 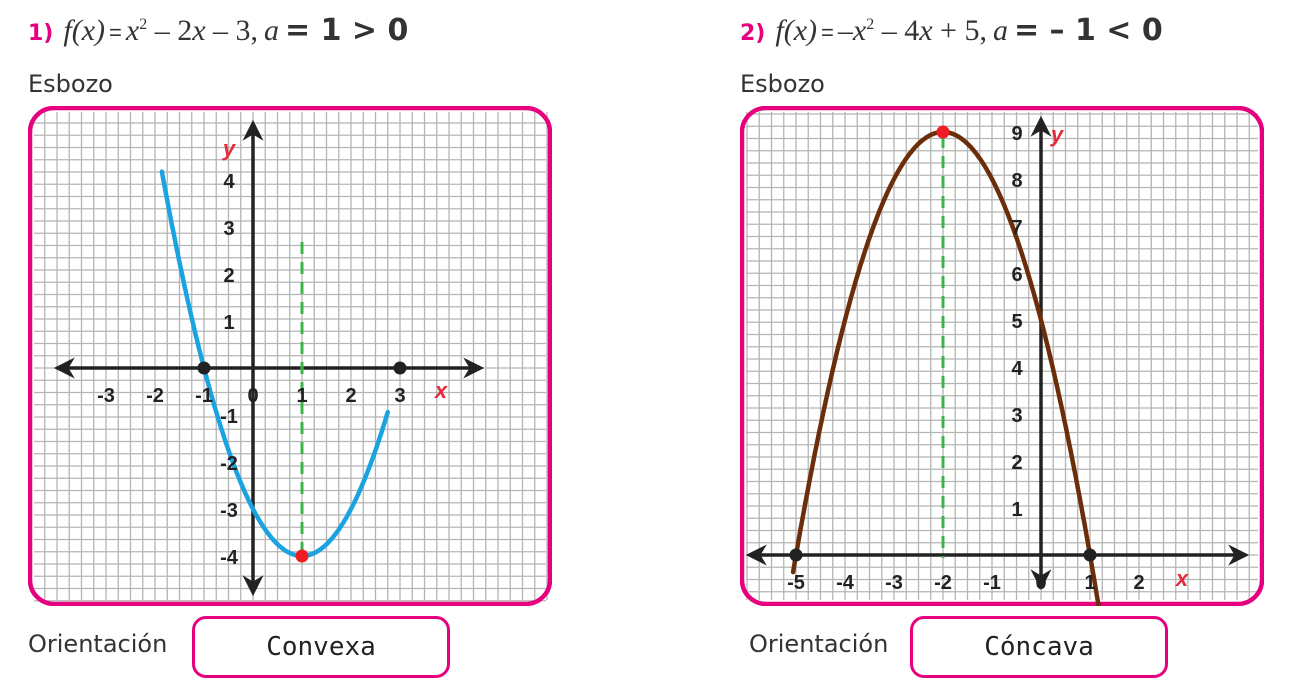 What do you see at coordinates (321, 647) in the screenshot?
I see `orientation-answer-box: Convexa` at bounding box center [321, 647].